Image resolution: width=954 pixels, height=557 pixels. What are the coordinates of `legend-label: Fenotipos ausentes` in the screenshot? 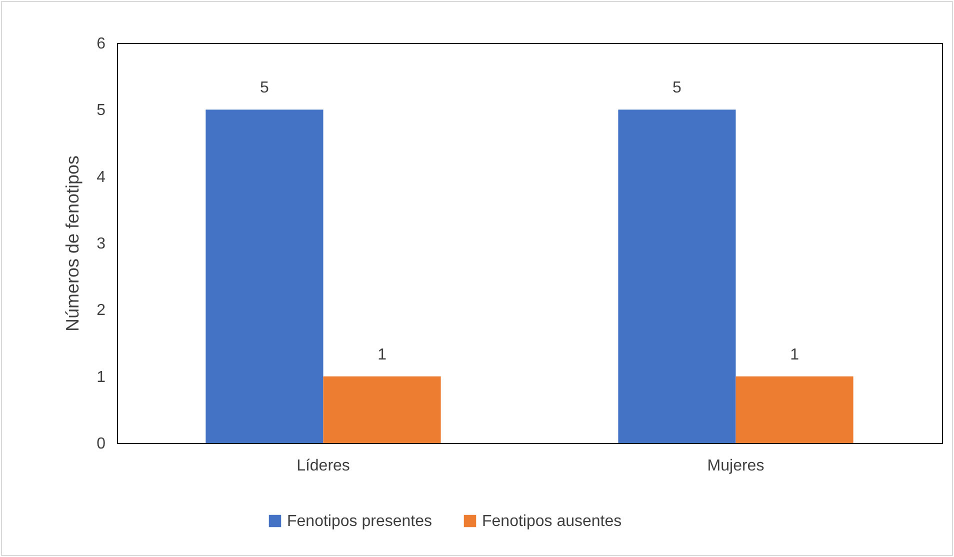 It's located at (552, 521).